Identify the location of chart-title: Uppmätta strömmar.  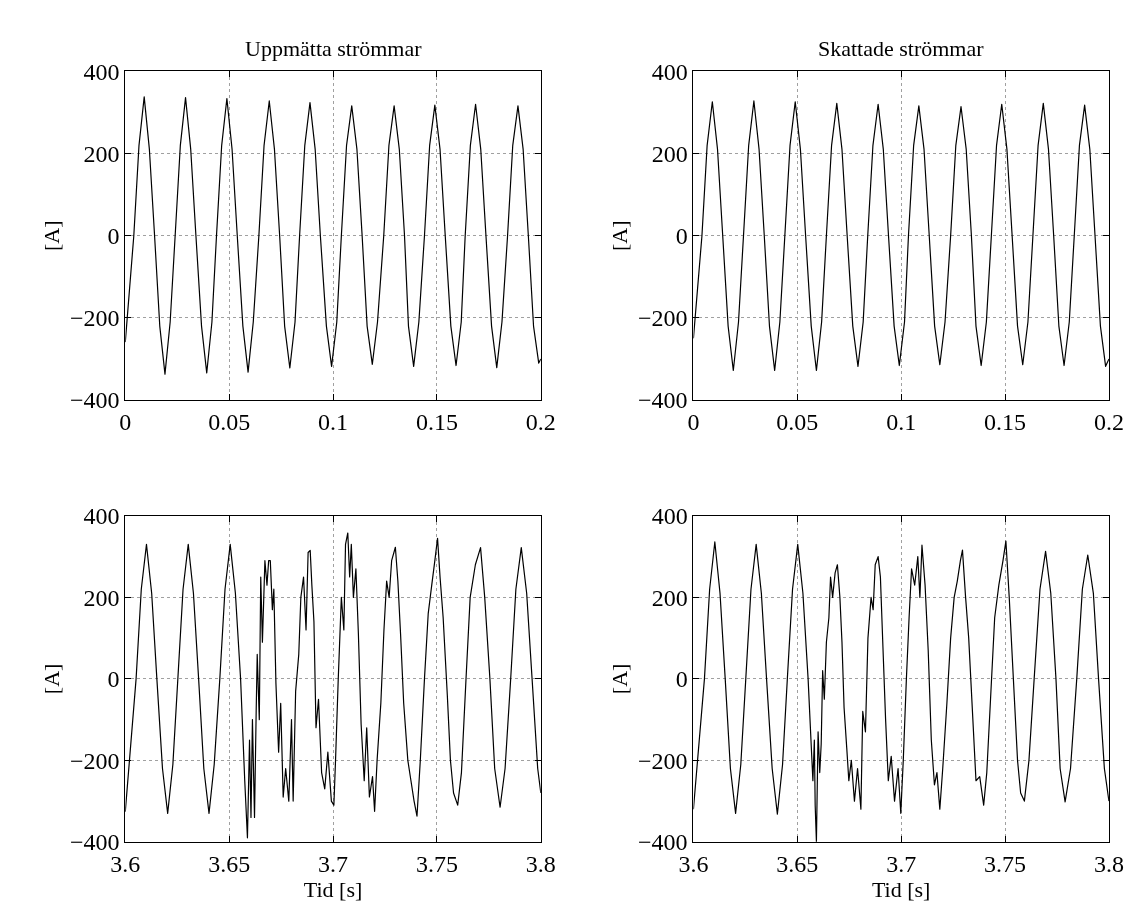
(334, 48).